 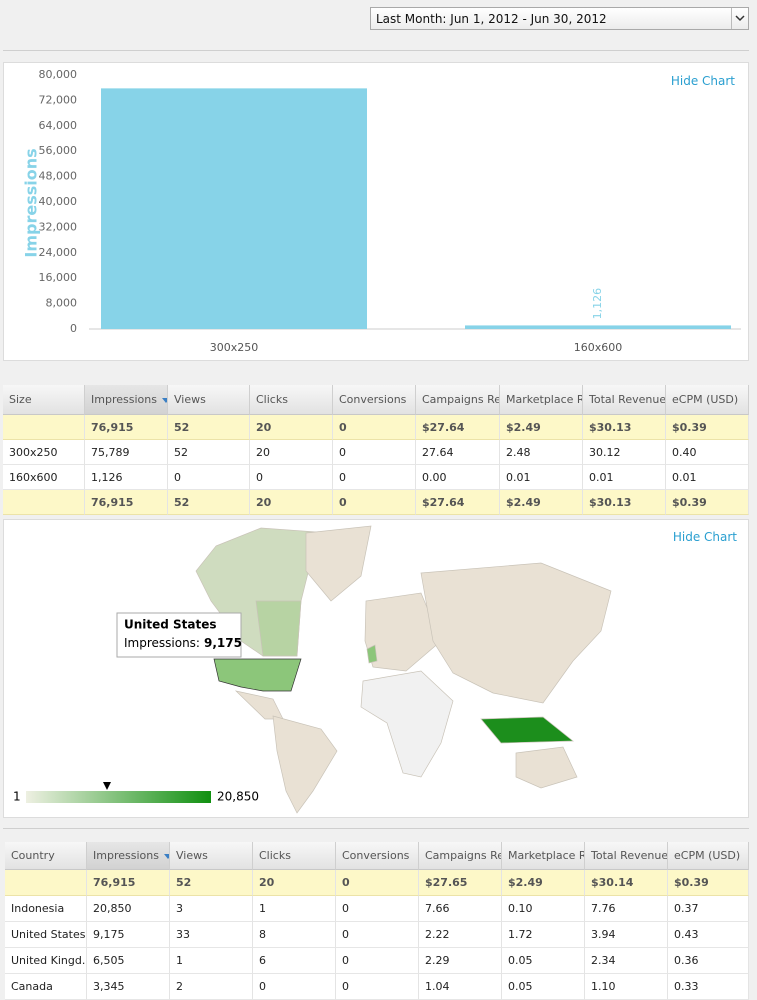 What do you see at coordinates (58, 74) in the screenshot?
I see `y-tick-label: 80,000` at bounding box center [58, 74].